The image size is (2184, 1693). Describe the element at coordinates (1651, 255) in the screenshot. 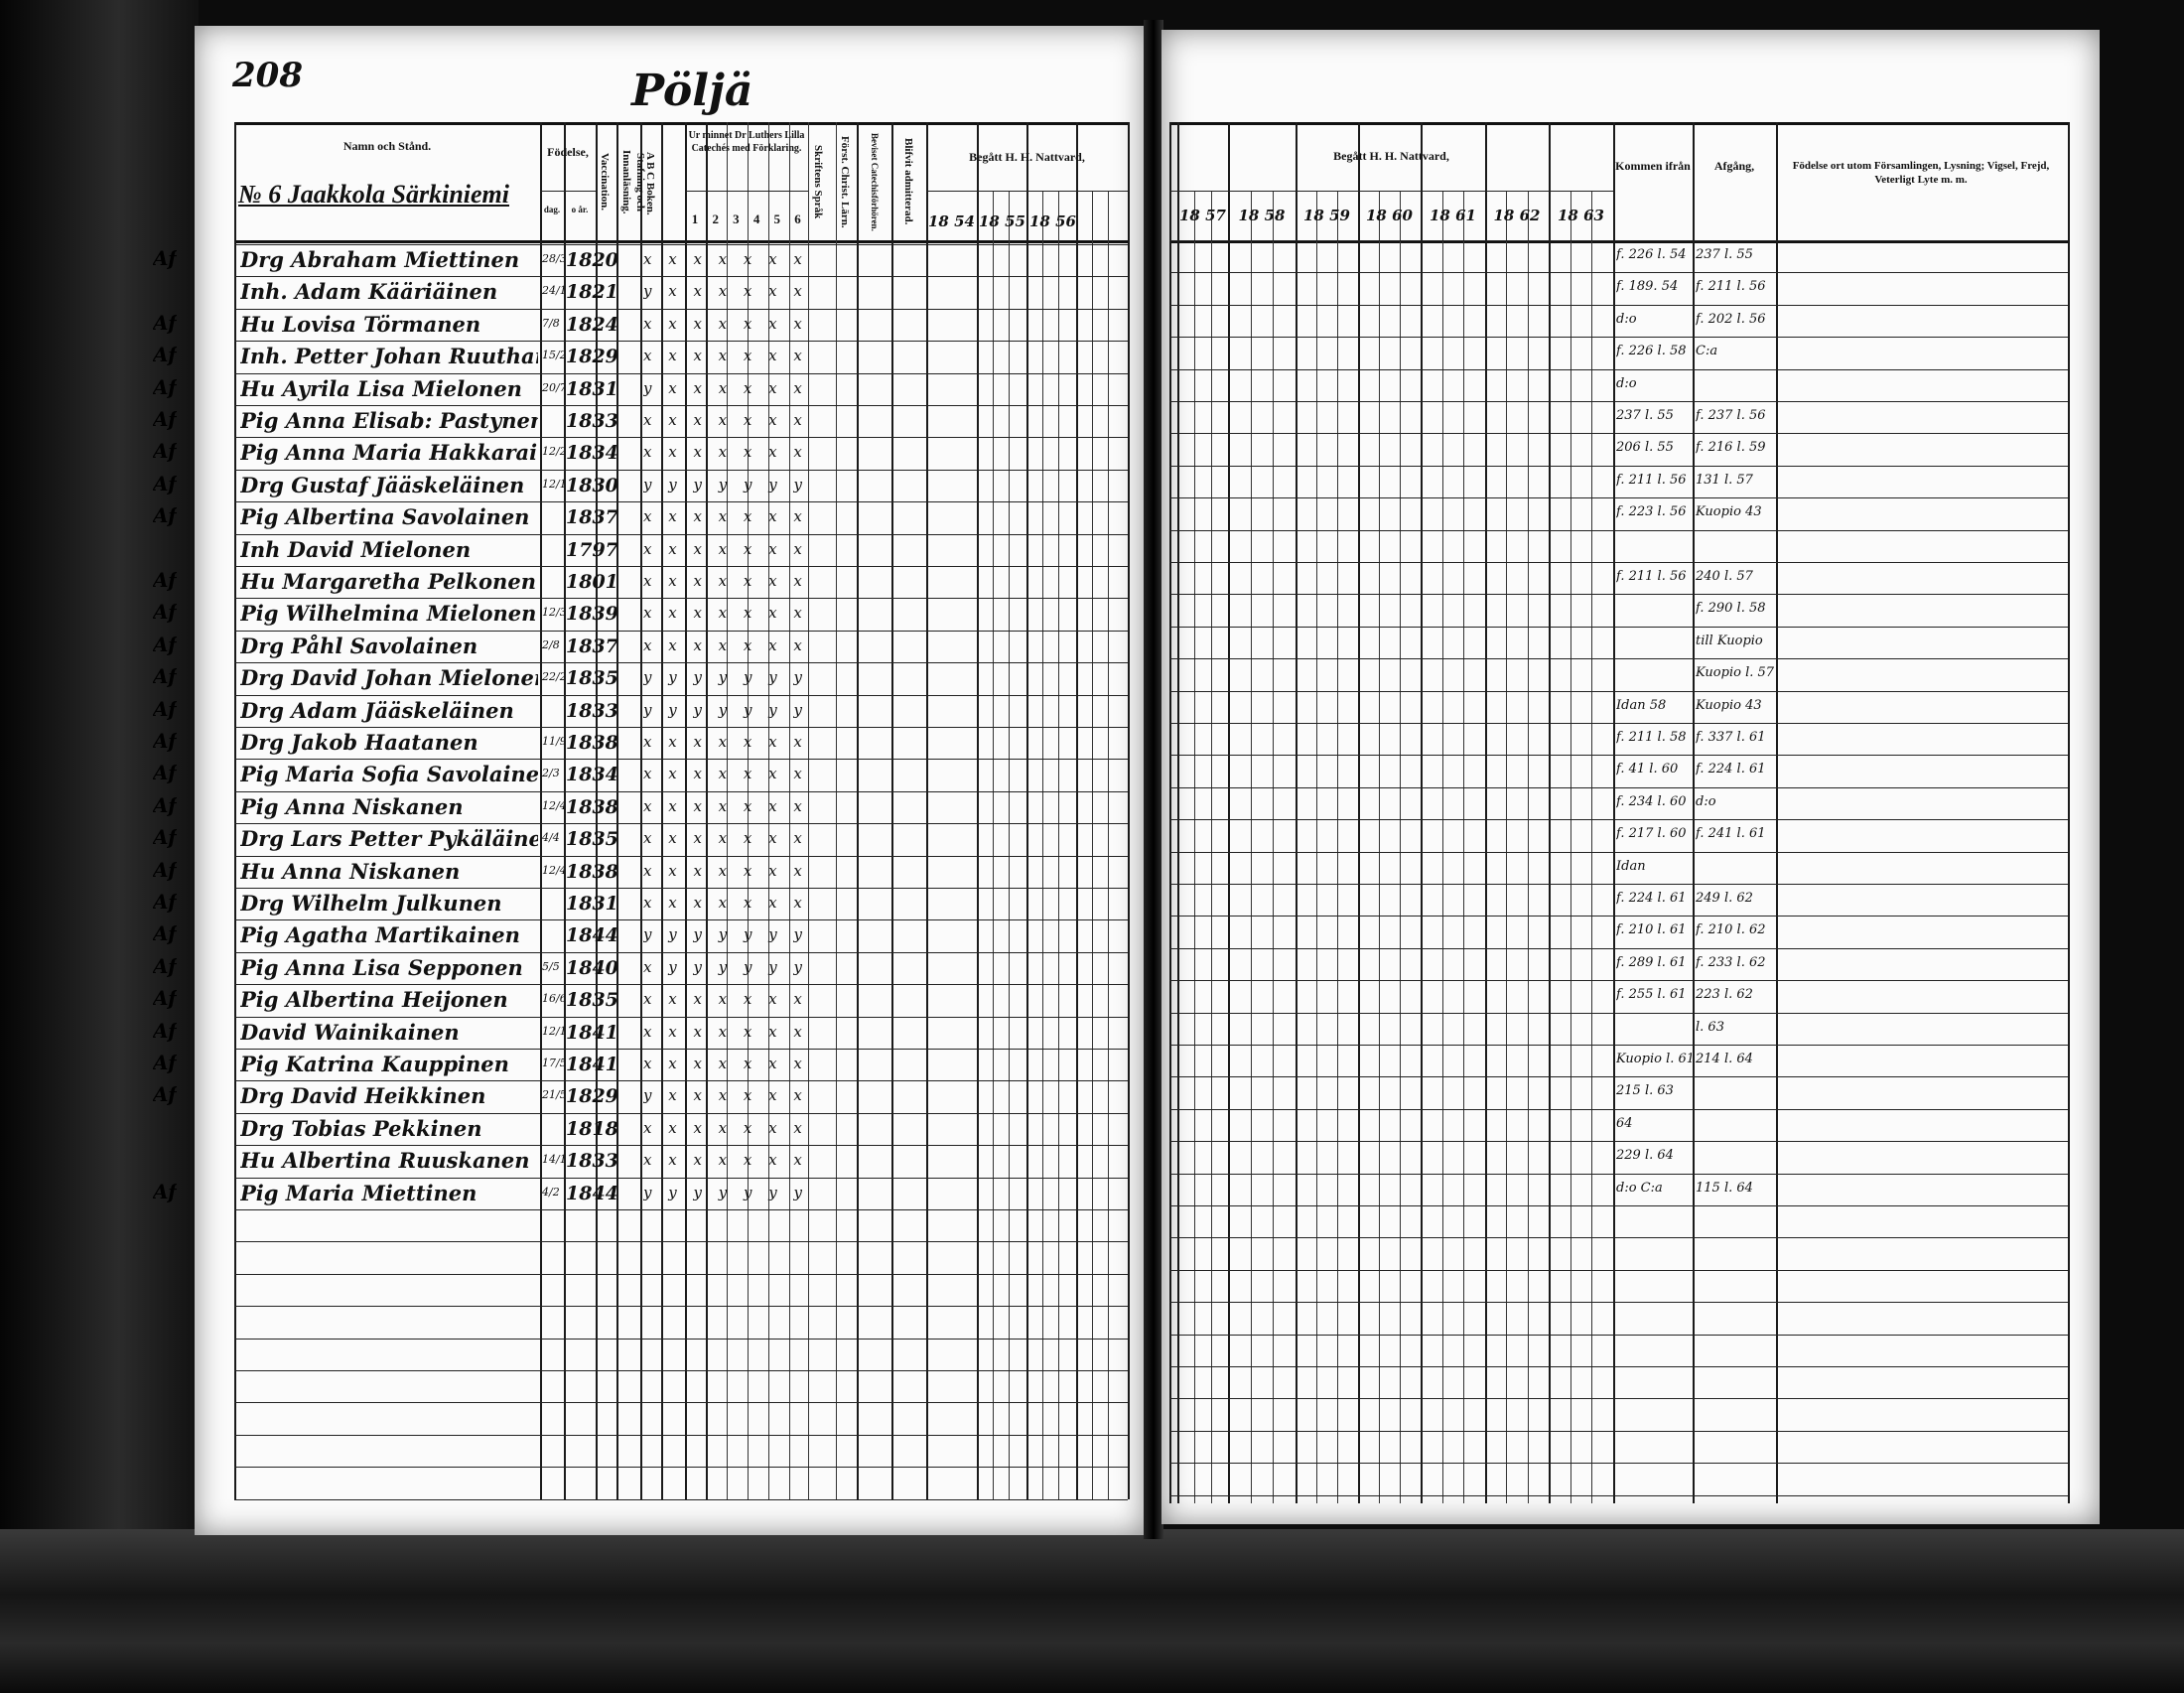

I see `came-from: f. 226 l. 54` at that location.